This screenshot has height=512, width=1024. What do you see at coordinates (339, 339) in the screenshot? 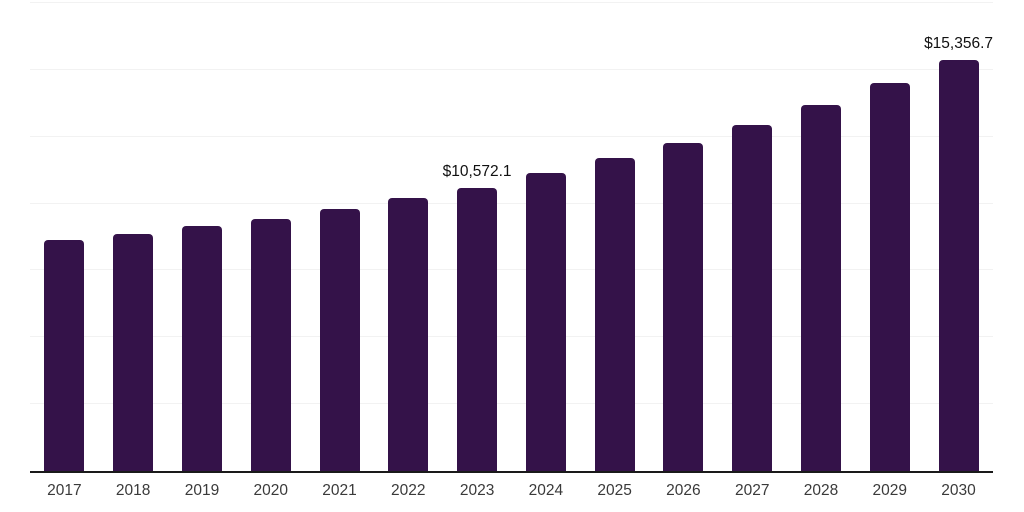
I see `bar-2021` at bounding box center [339, 339].